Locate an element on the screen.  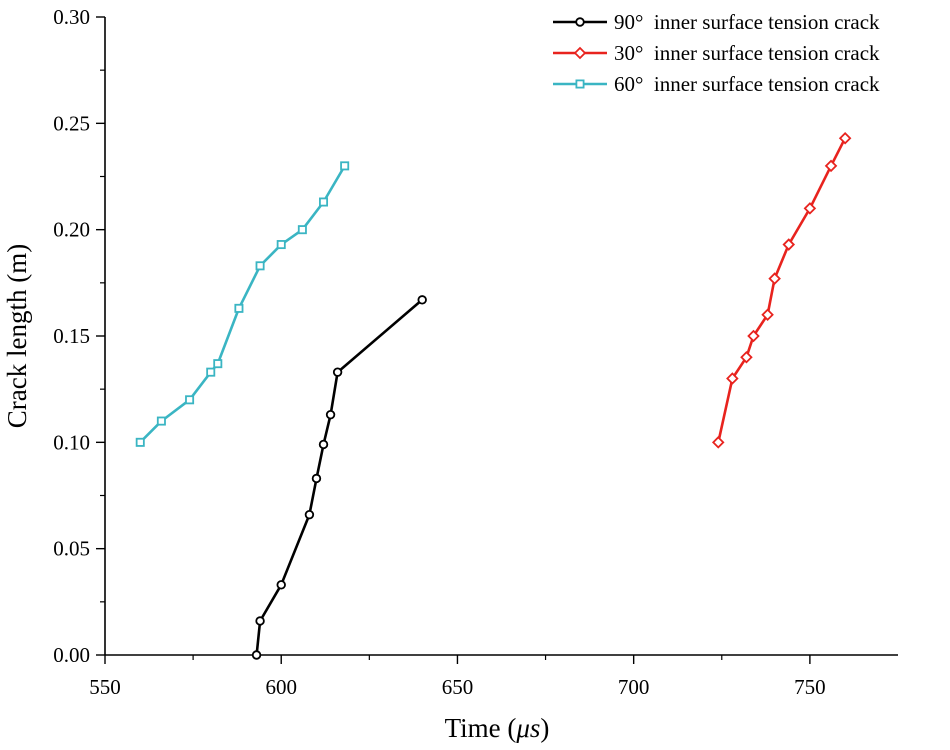
legend-label: 90° inner surface tension crack is located at coordinates (747, 22).